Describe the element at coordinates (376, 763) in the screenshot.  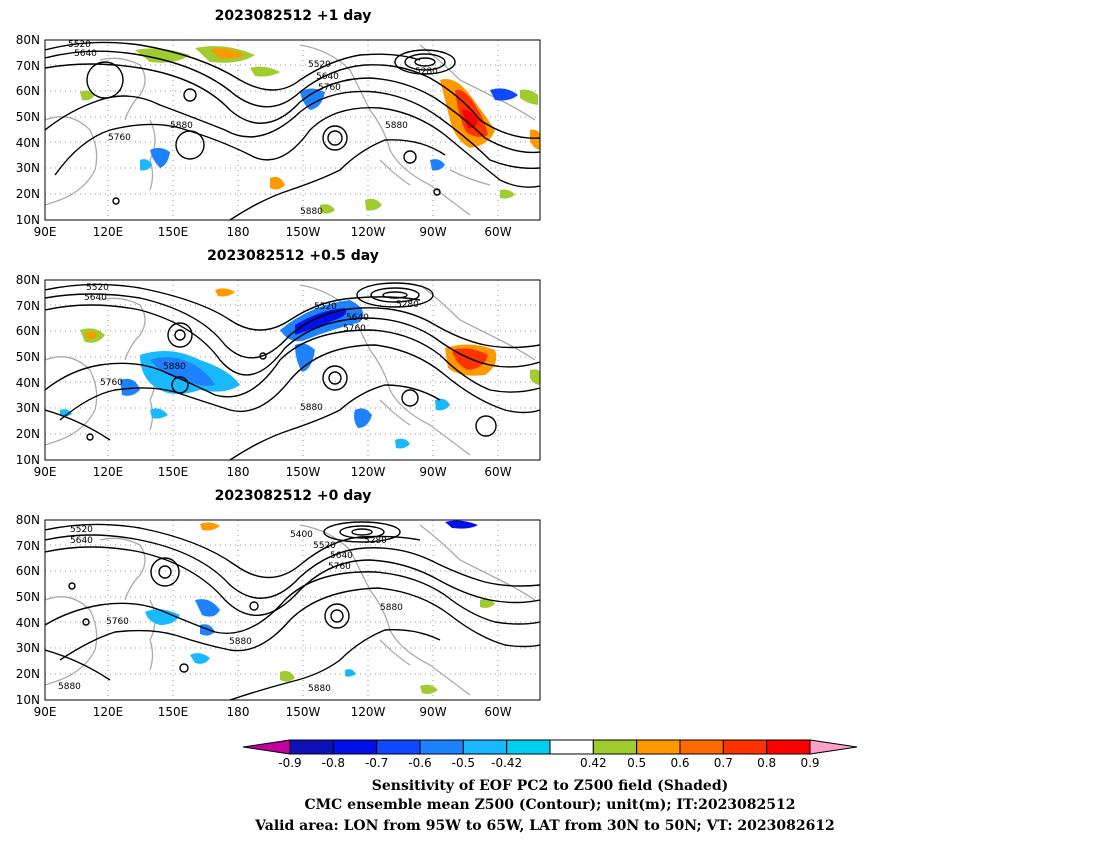
I see `colorbar-tick-label: -0.7` at that location.